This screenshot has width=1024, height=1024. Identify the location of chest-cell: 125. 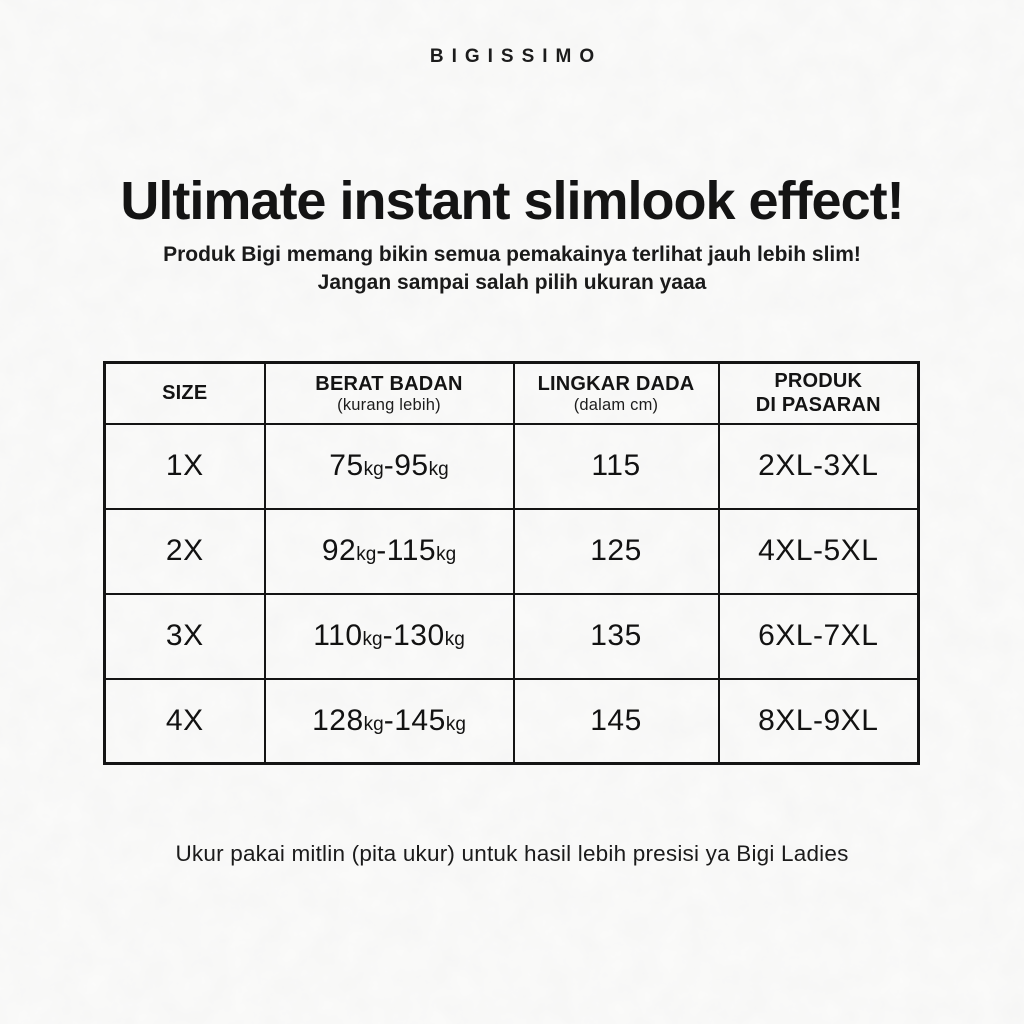
(616, 551).